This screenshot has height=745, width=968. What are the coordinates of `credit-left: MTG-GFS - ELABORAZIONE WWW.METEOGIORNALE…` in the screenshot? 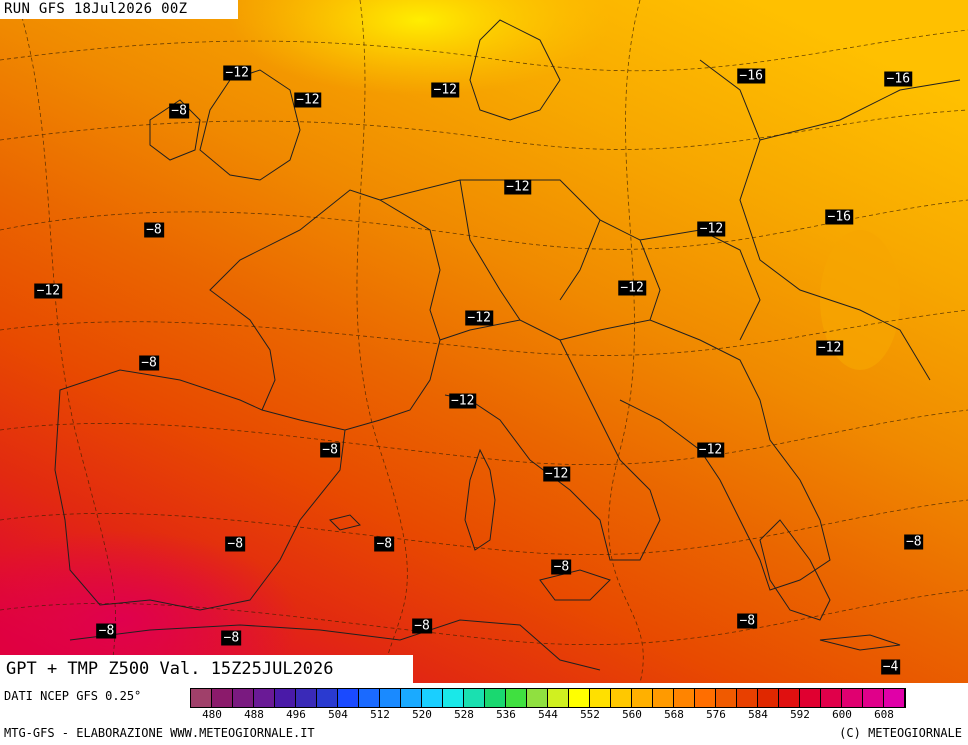 It's located at (159, 733).